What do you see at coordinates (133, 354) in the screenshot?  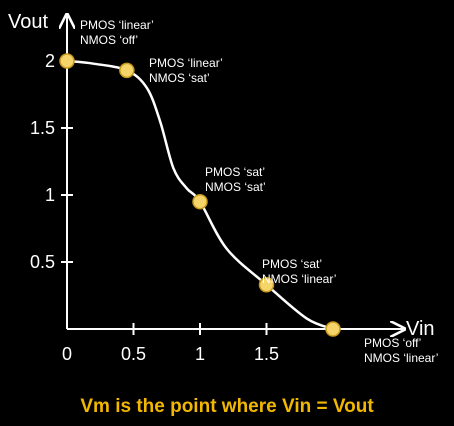 I see `x-tick-label: 0.5` at bounding box center [133, 354].